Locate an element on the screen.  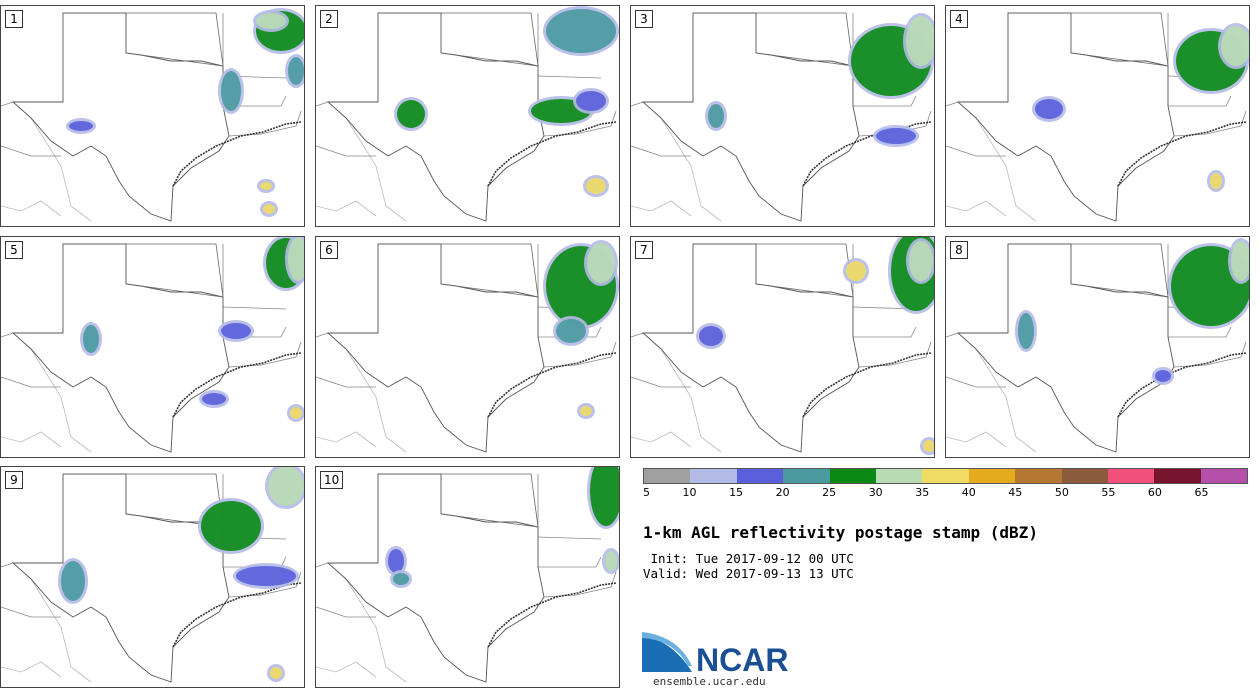
ensemble-member-panel: 1 is located at coordinates (152, 116).